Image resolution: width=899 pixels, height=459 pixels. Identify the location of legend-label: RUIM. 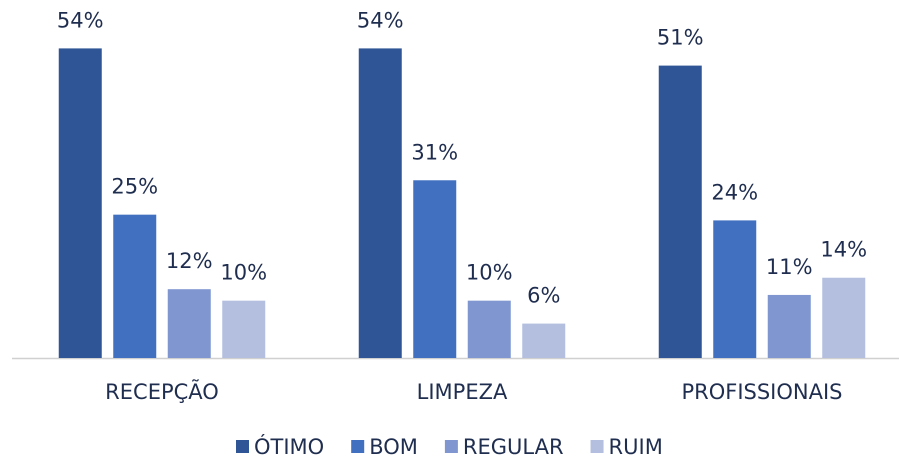
(636, 447).